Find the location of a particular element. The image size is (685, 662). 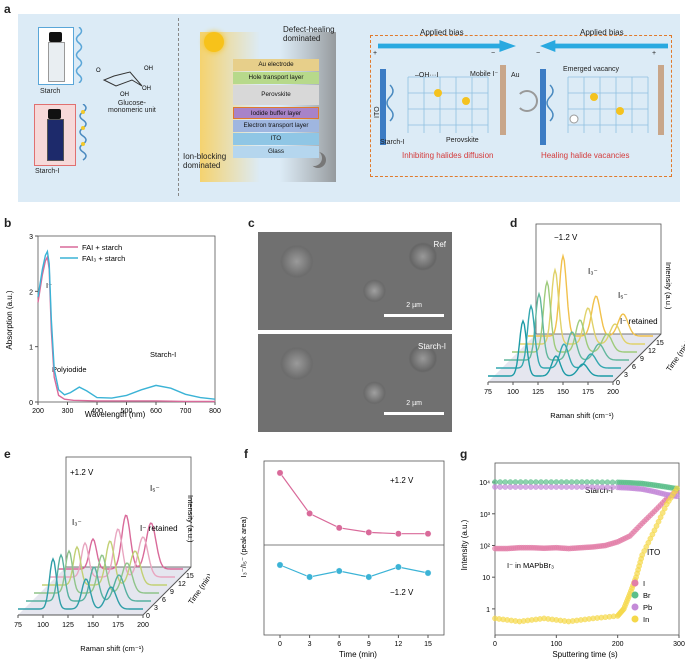

chart-g-starchI-label: Starch-I is located at coordinates (599, 490).